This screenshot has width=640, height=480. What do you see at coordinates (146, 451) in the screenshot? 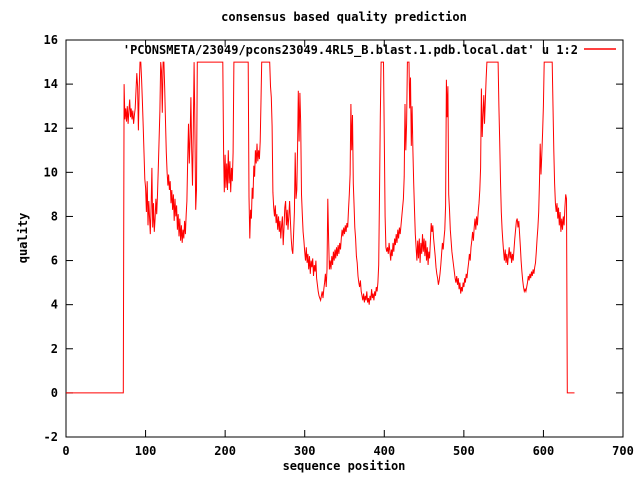
I see `x-tick-label: 100` at bounding box center [146, 451].